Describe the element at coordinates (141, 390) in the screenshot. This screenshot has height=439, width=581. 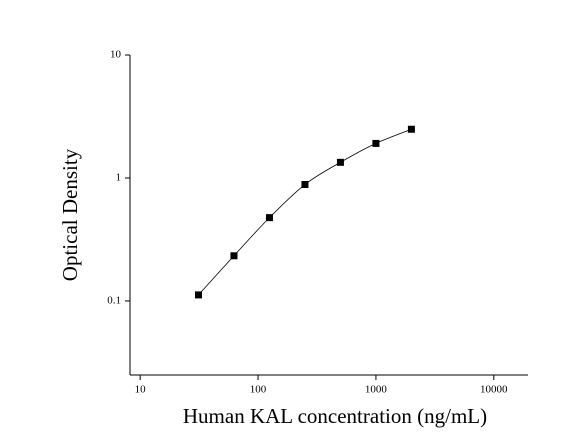
I see `x-tick-label: 10` at that location.